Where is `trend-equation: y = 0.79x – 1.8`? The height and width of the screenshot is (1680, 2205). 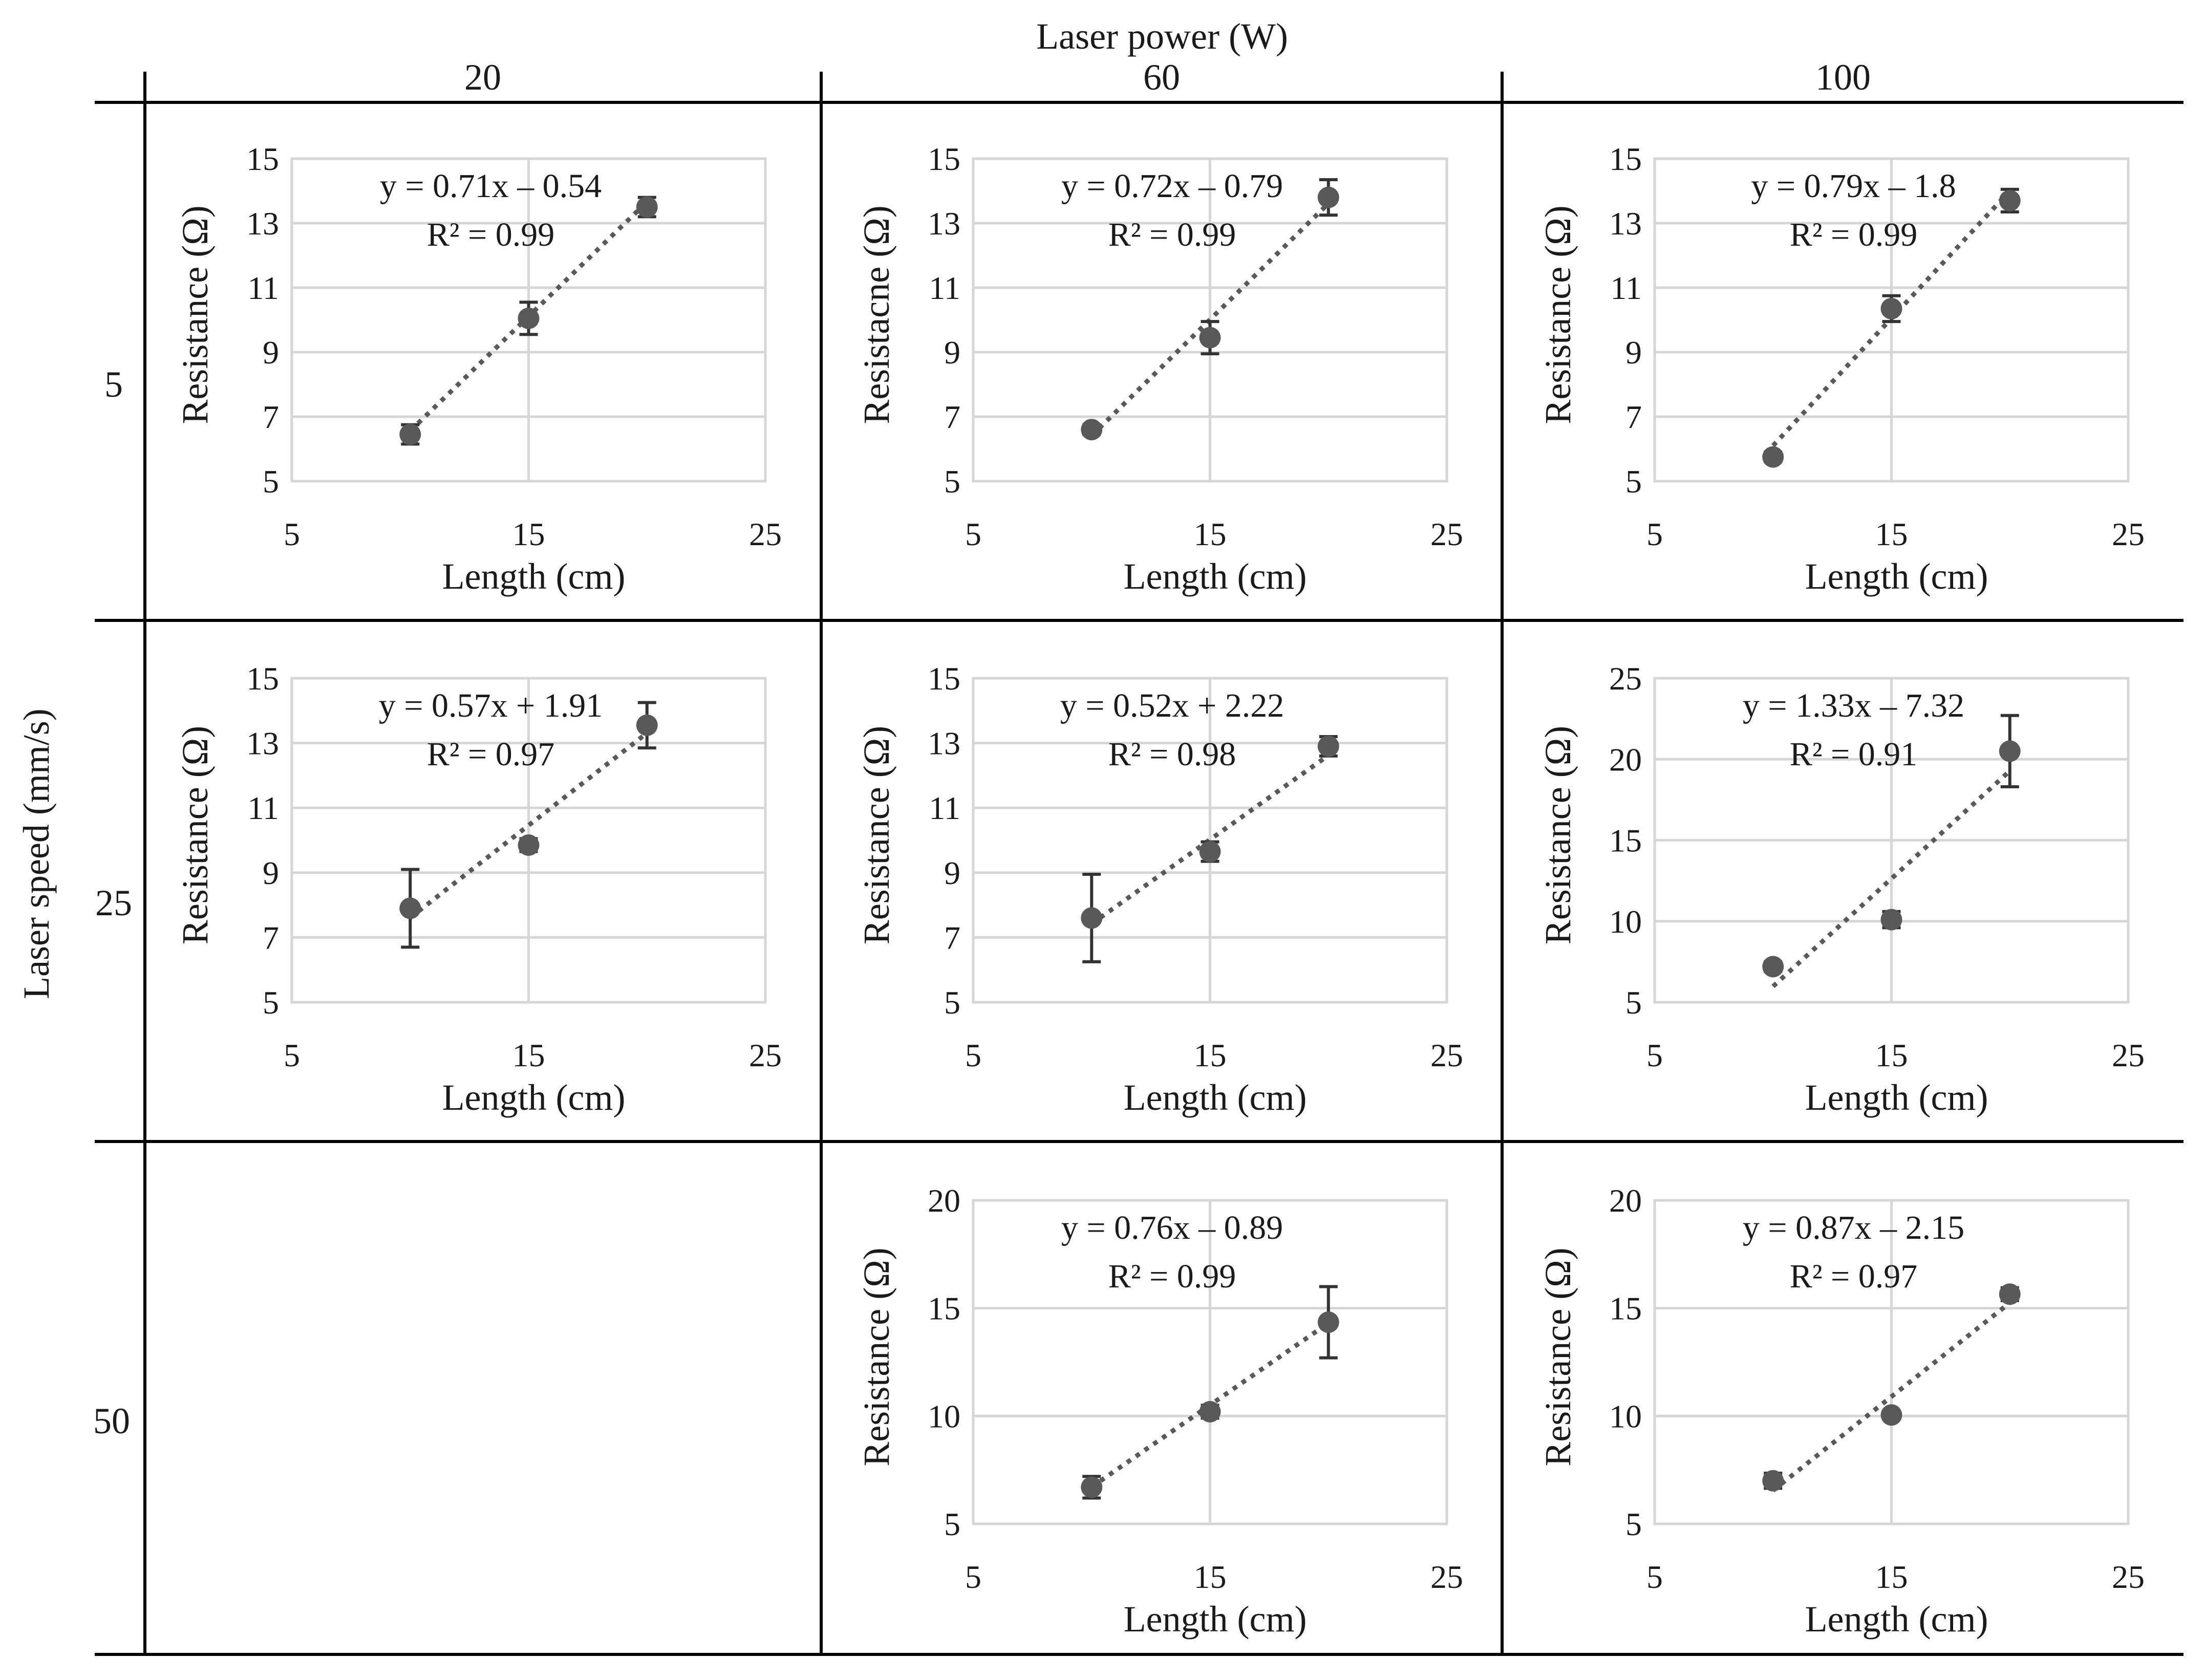
trend-equation: y = 0.79x – 1.8 is located at coordinates (1854, 186).